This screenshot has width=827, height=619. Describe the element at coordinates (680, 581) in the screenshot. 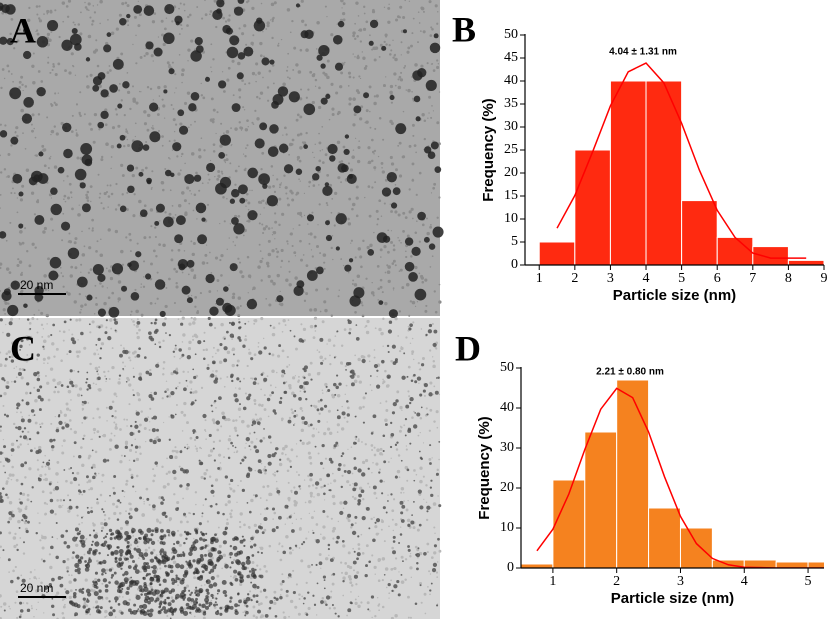

I see `x-tick-label: 3` at that location.